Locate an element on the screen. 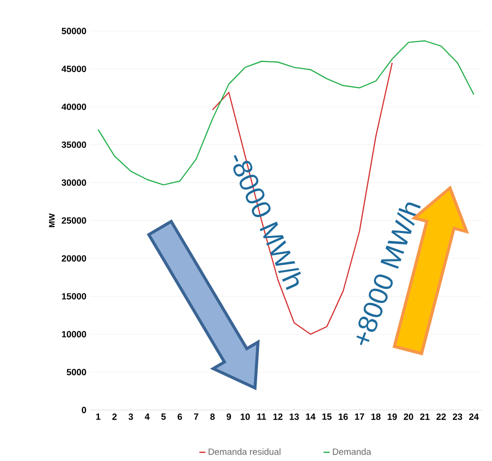 The image size is (492, 461). y-tick-label: 35000 is located at coordinates (74, 145).